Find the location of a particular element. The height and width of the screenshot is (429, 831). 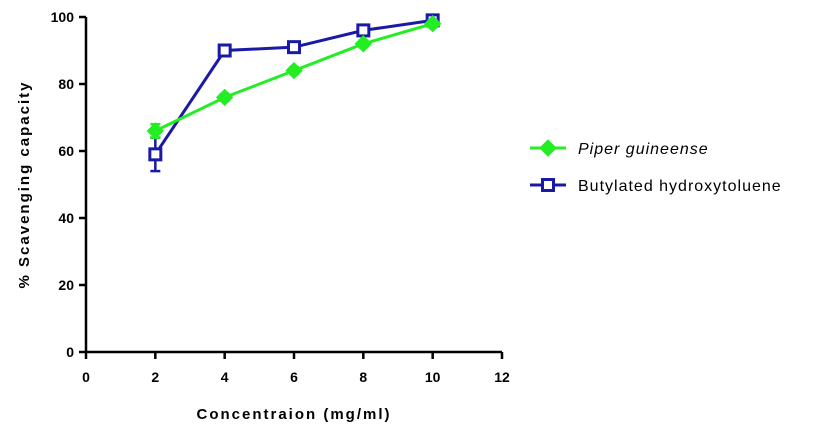

legend-item: Piper guineense is located at coordinates (619, 148).